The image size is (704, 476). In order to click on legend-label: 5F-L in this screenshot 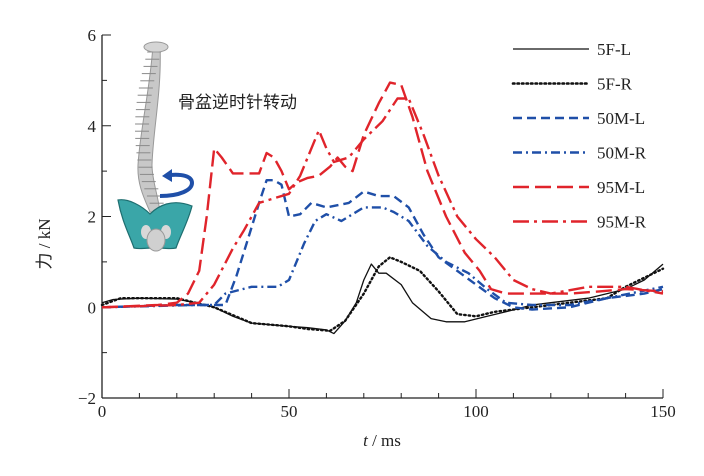, I will do `click(614, 49)`.